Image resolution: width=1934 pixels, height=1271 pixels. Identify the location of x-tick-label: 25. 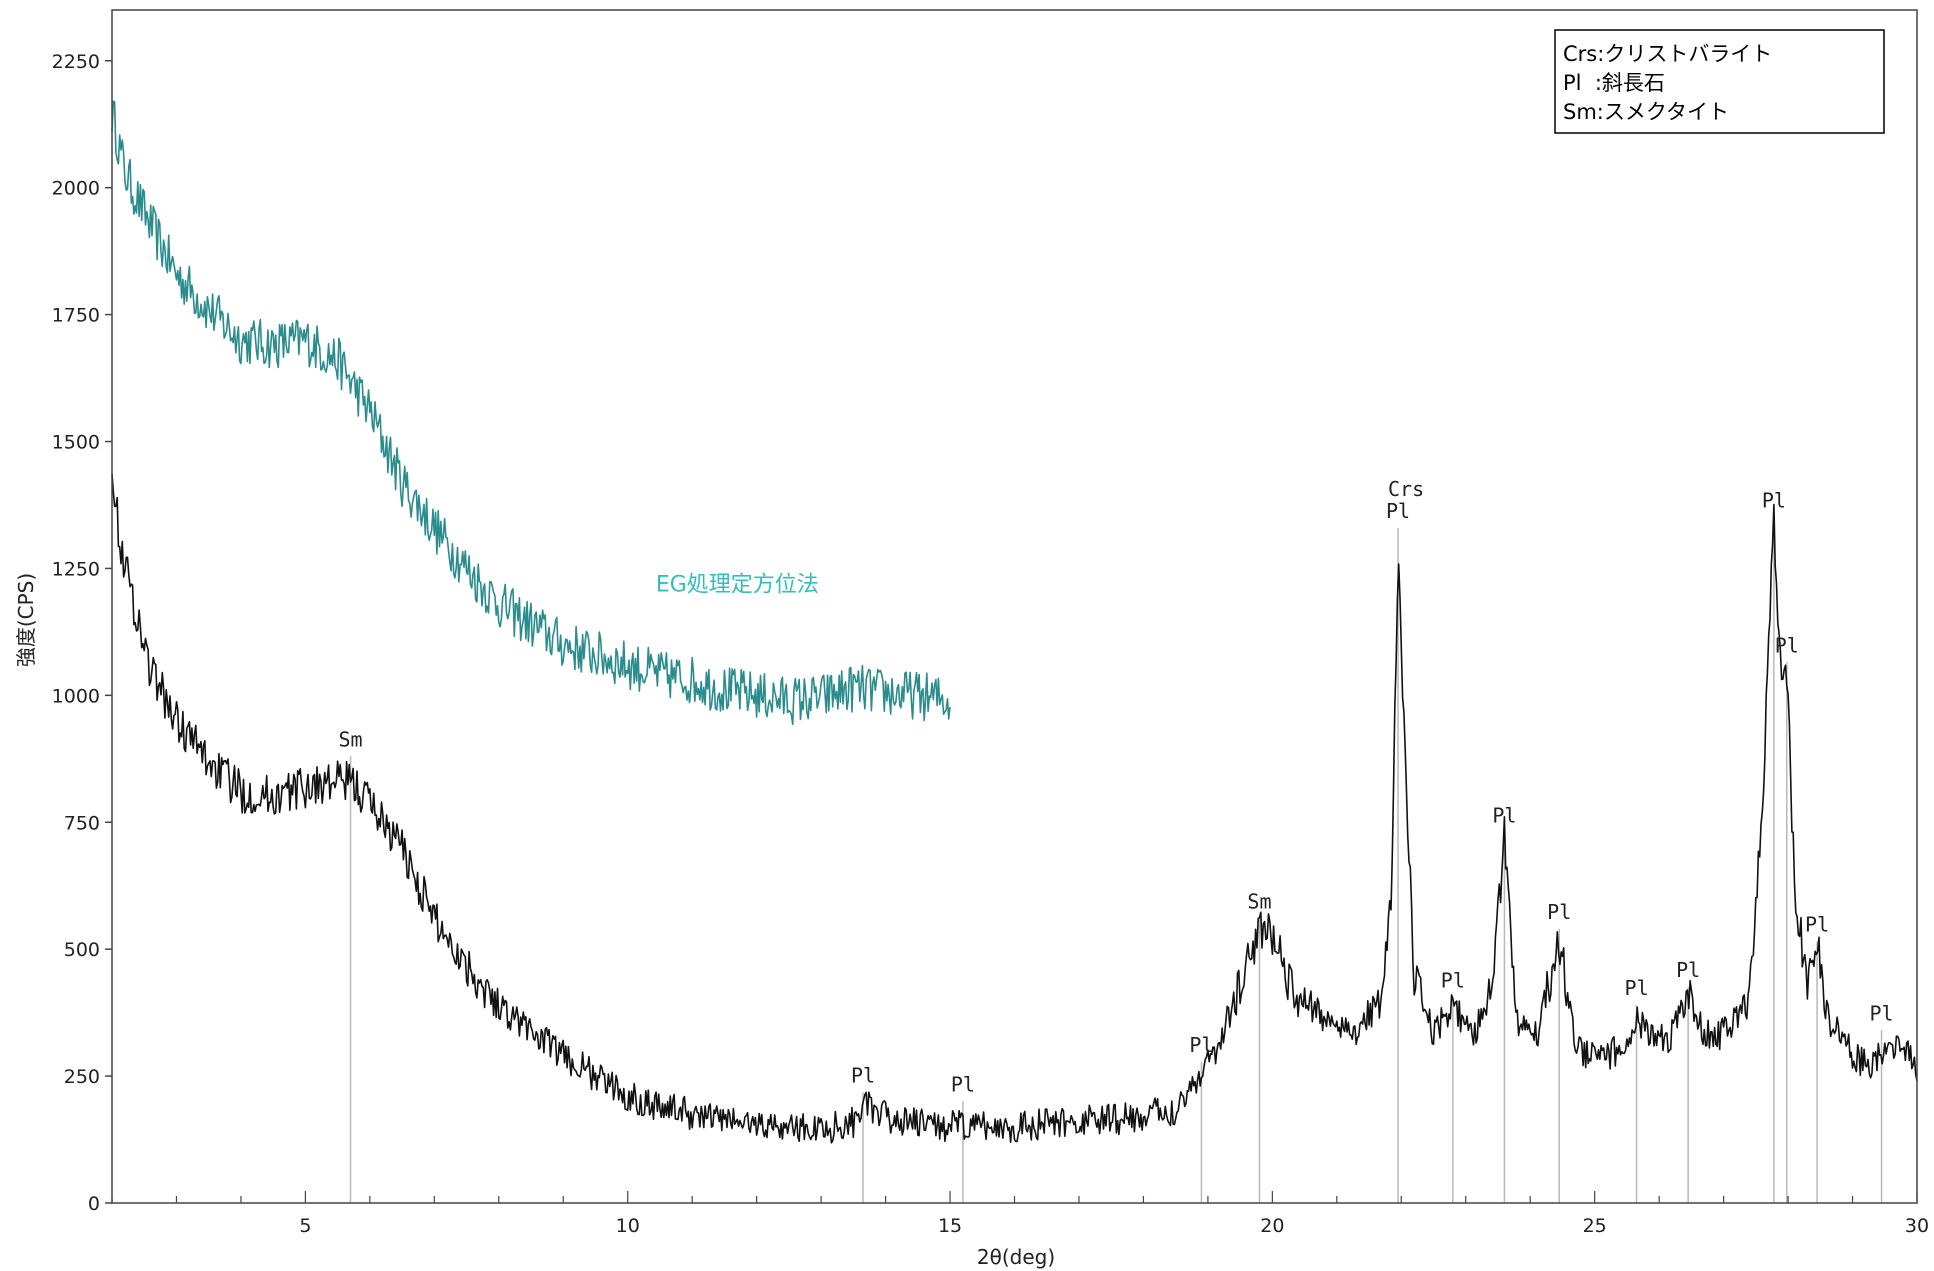
(1595, 1226).